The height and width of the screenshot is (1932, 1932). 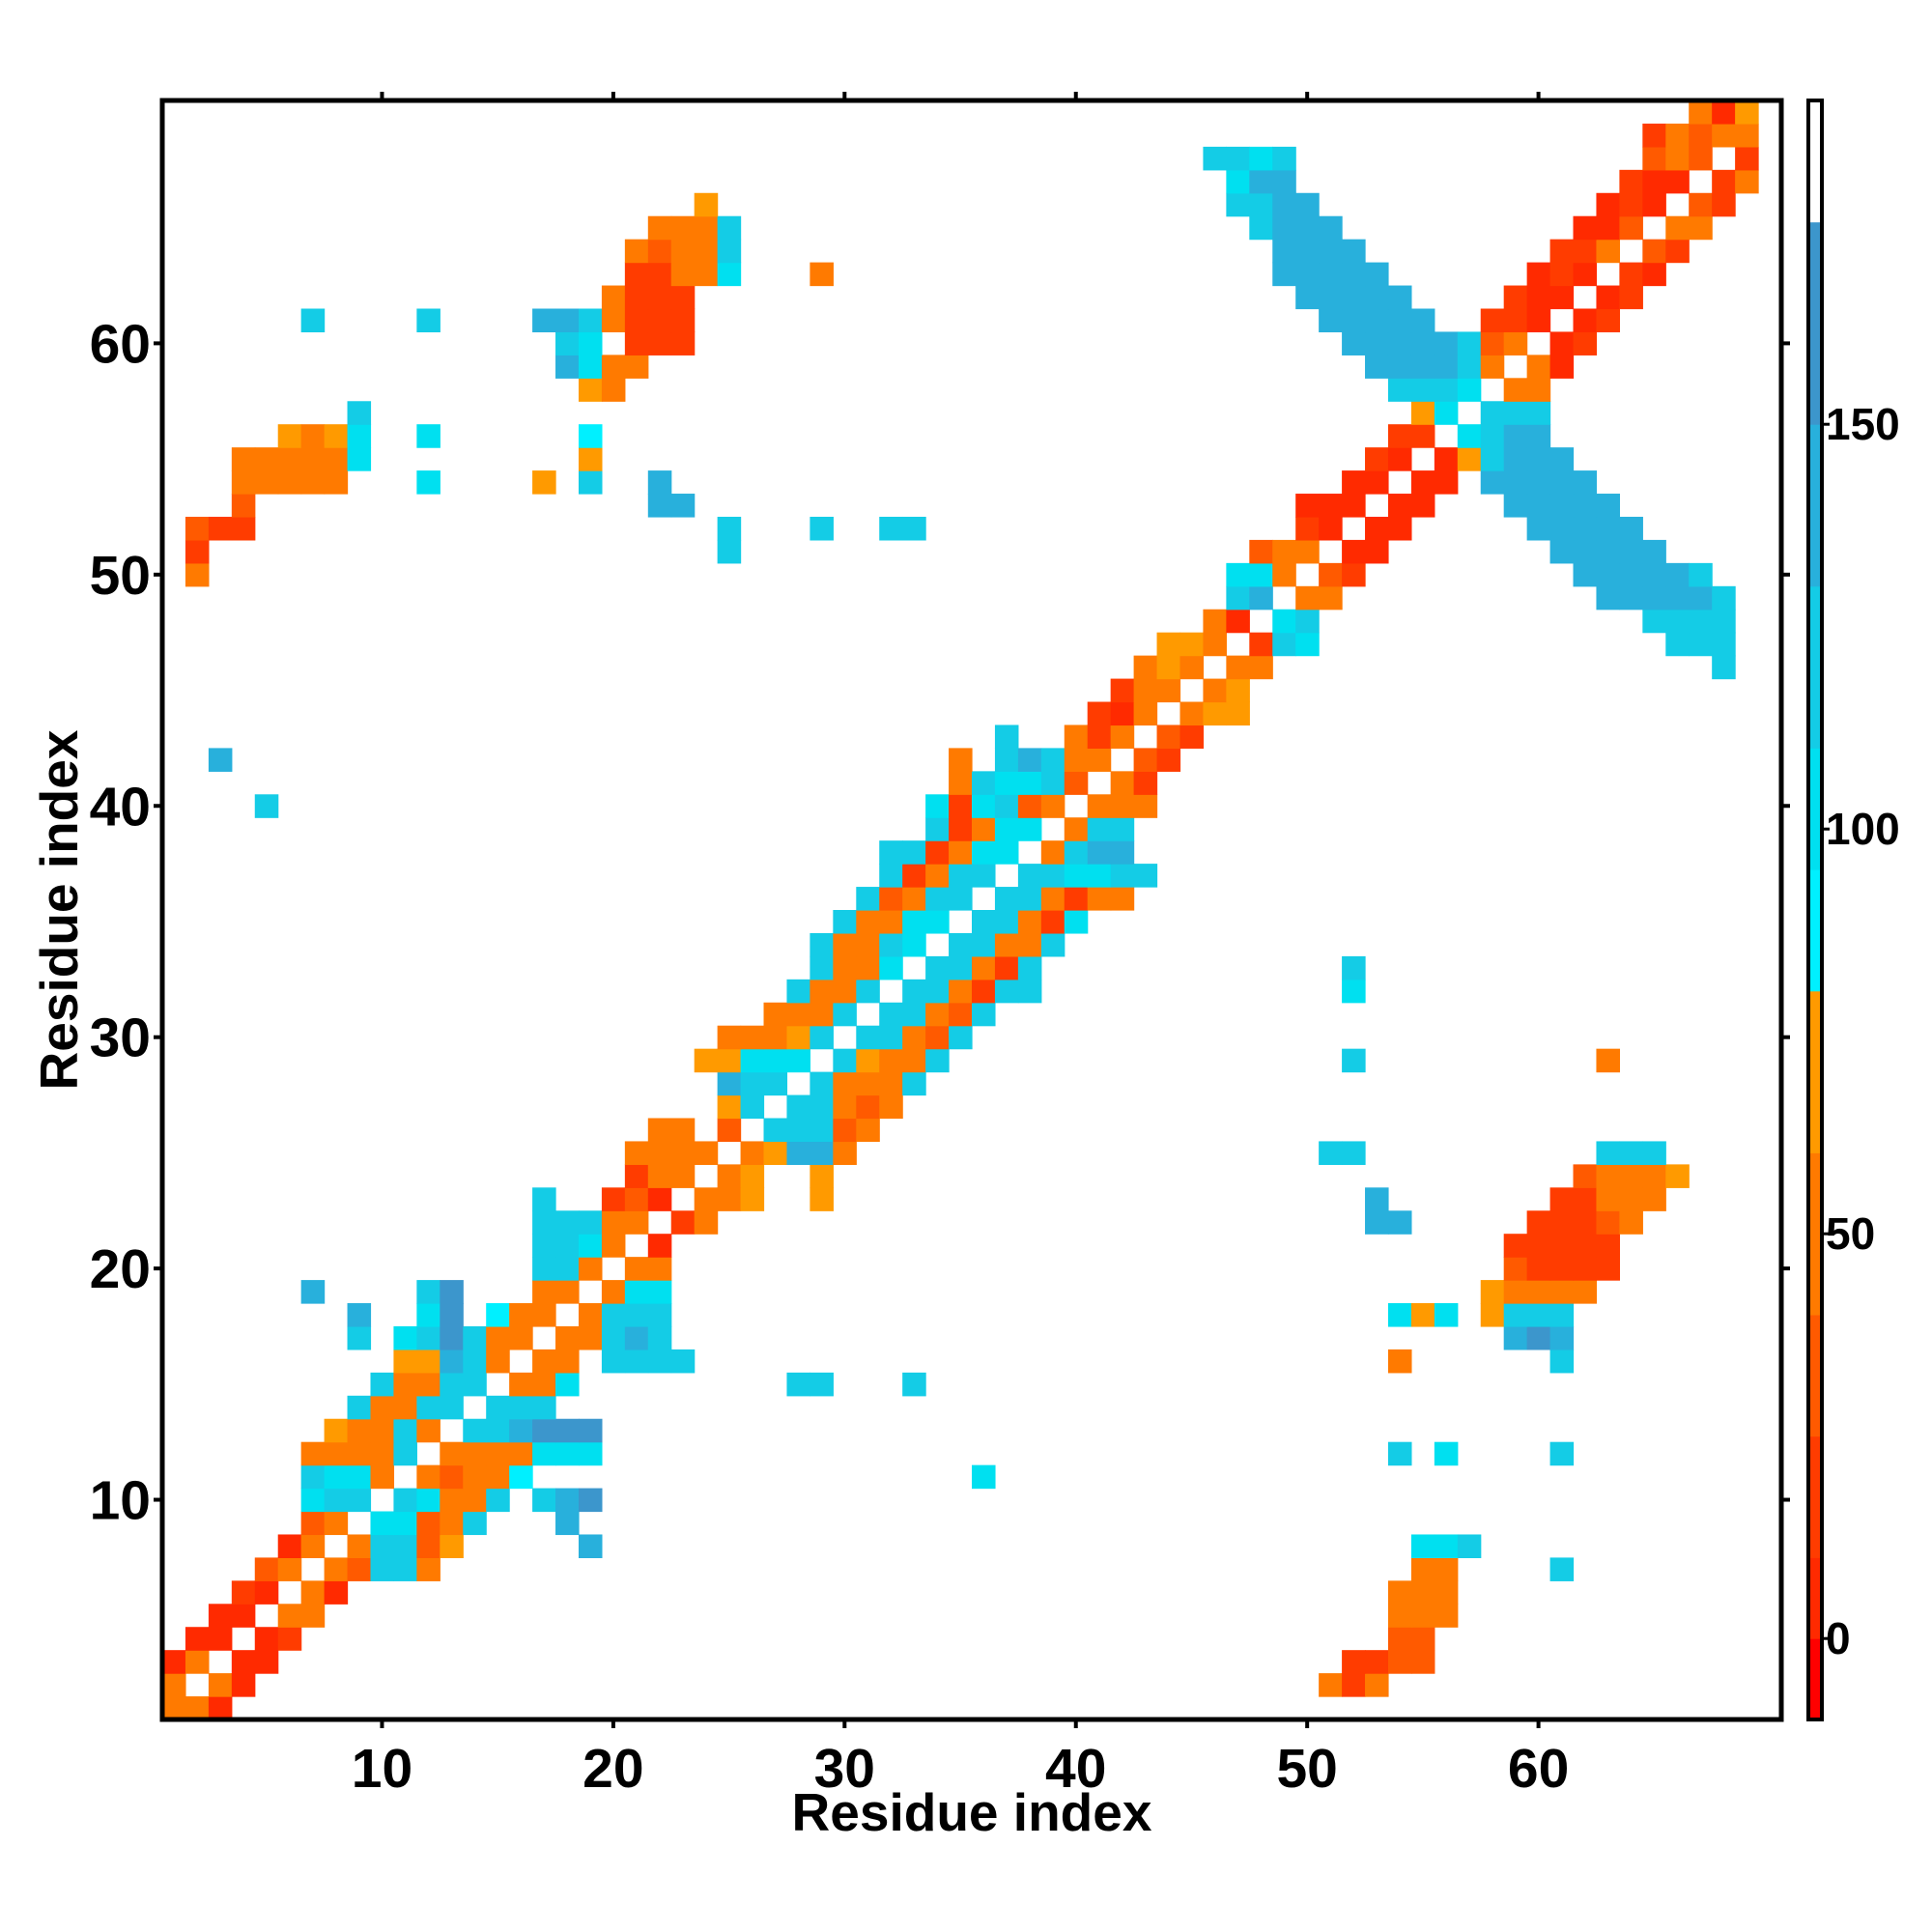 I want to click on y-axis-title: Residue index, so click(x=59, y=909).